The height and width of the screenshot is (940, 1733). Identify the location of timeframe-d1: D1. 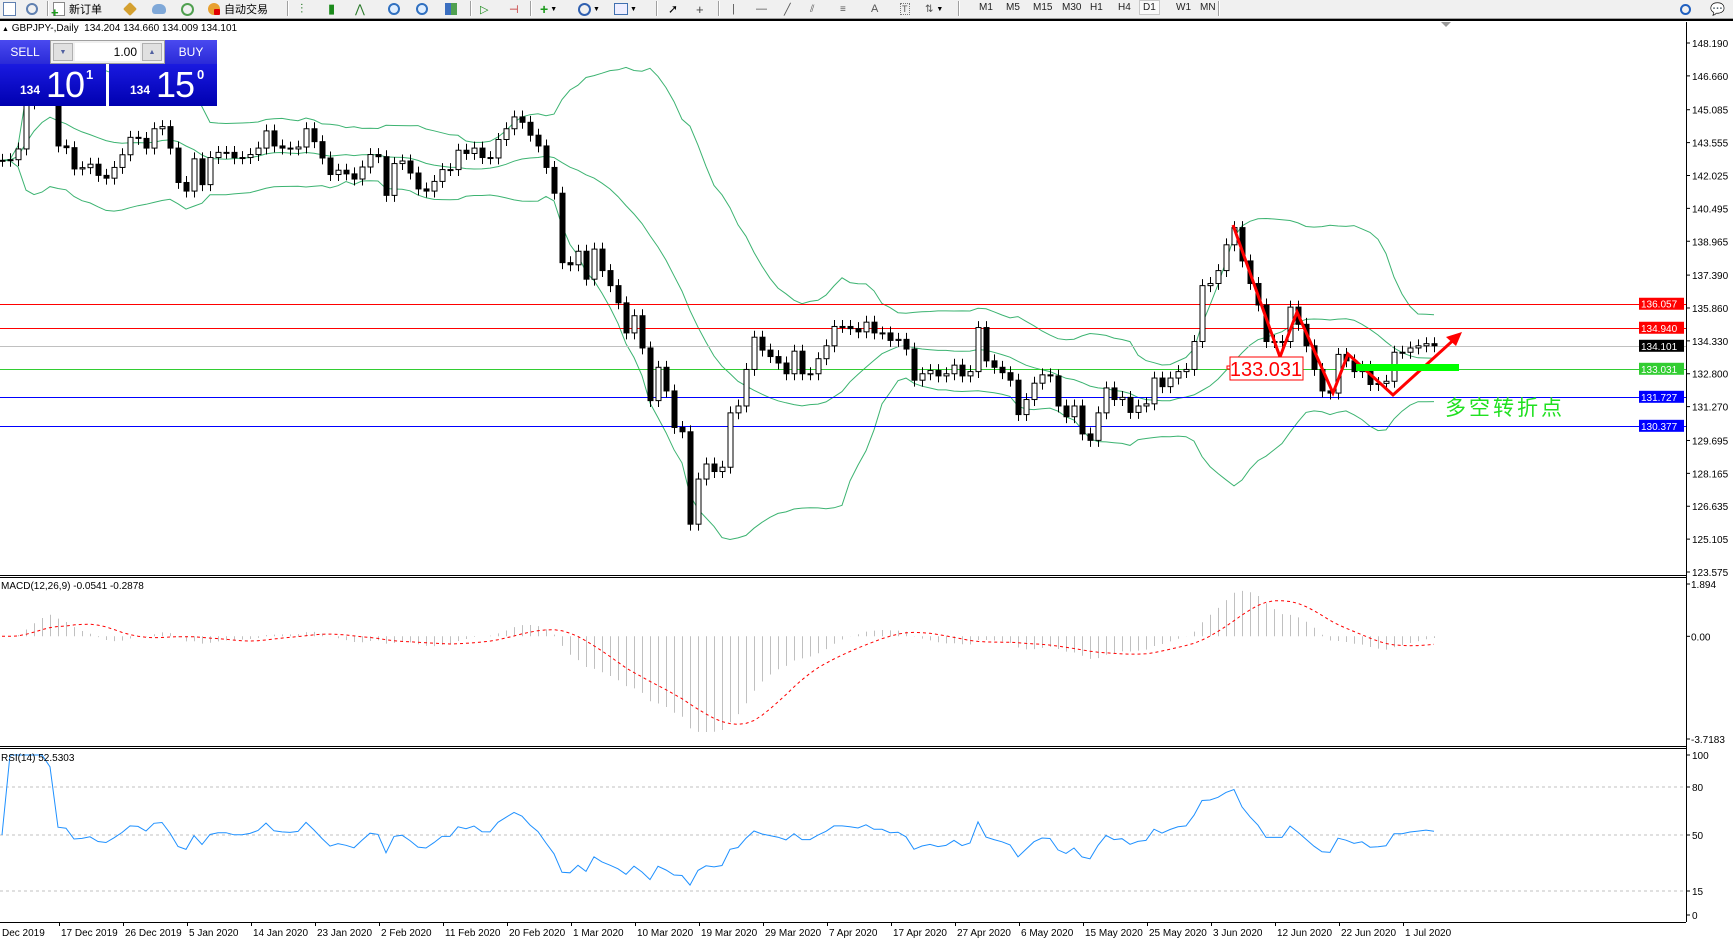
(1149, 7).